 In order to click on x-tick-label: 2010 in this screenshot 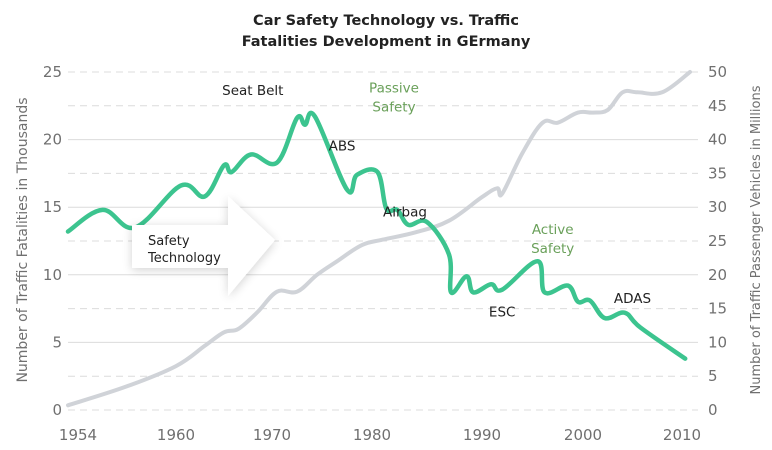, I will do `click(682, 435)`.